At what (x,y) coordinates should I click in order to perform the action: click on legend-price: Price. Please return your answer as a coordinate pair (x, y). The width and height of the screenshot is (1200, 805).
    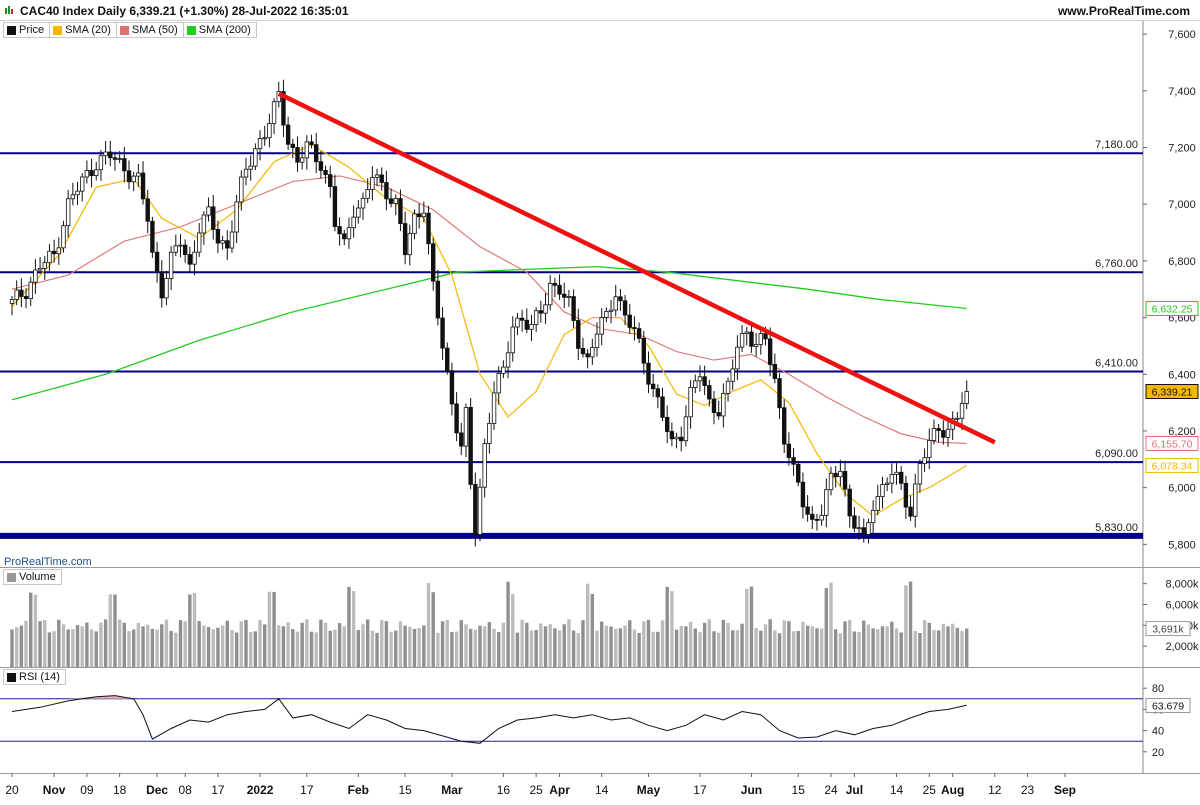
    Looking at the image, I should click on (27, 30).